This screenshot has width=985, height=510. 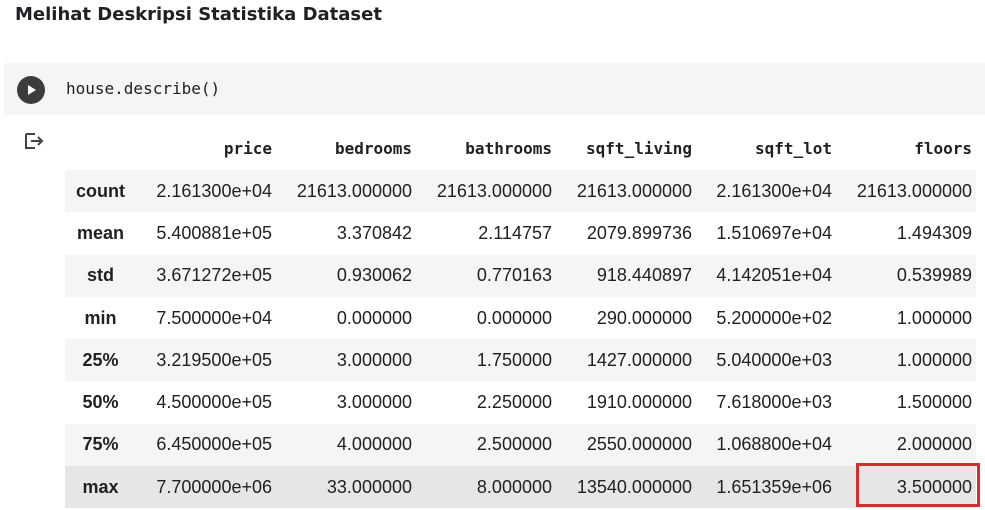 What do you see at coordinates (508, 148) in the screenshot?
I see `column-header: bathrooms` at bounding box center [508, 148].